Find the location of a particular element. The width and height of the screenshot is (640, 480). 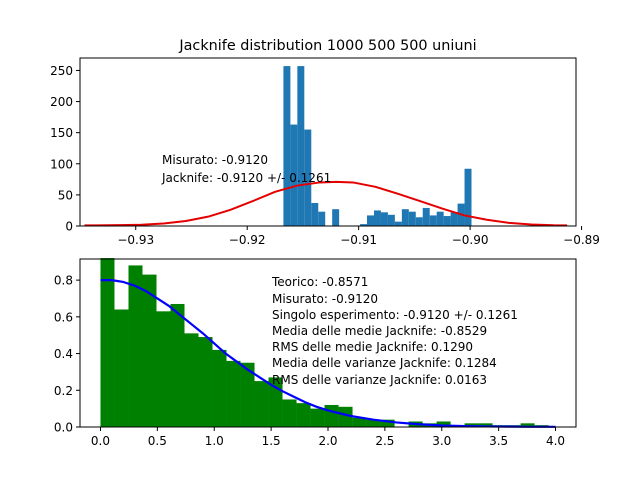

y-tick-label: 250 is located at coordinates (61, 71).